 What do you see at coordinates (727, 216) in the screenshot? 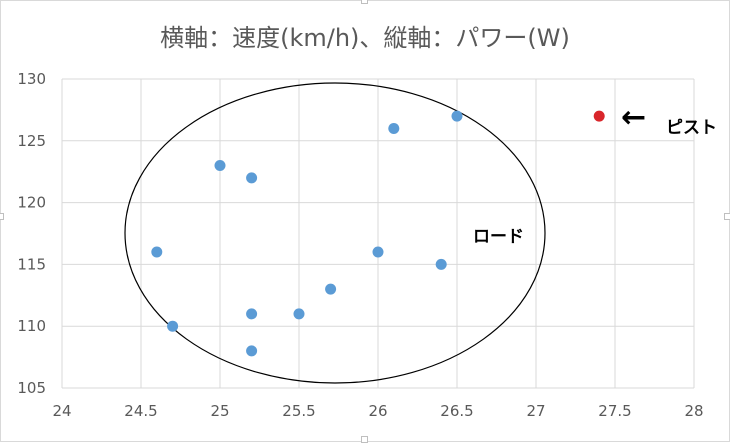
I see `resize-handle-right` at bounding box center [727, 216].